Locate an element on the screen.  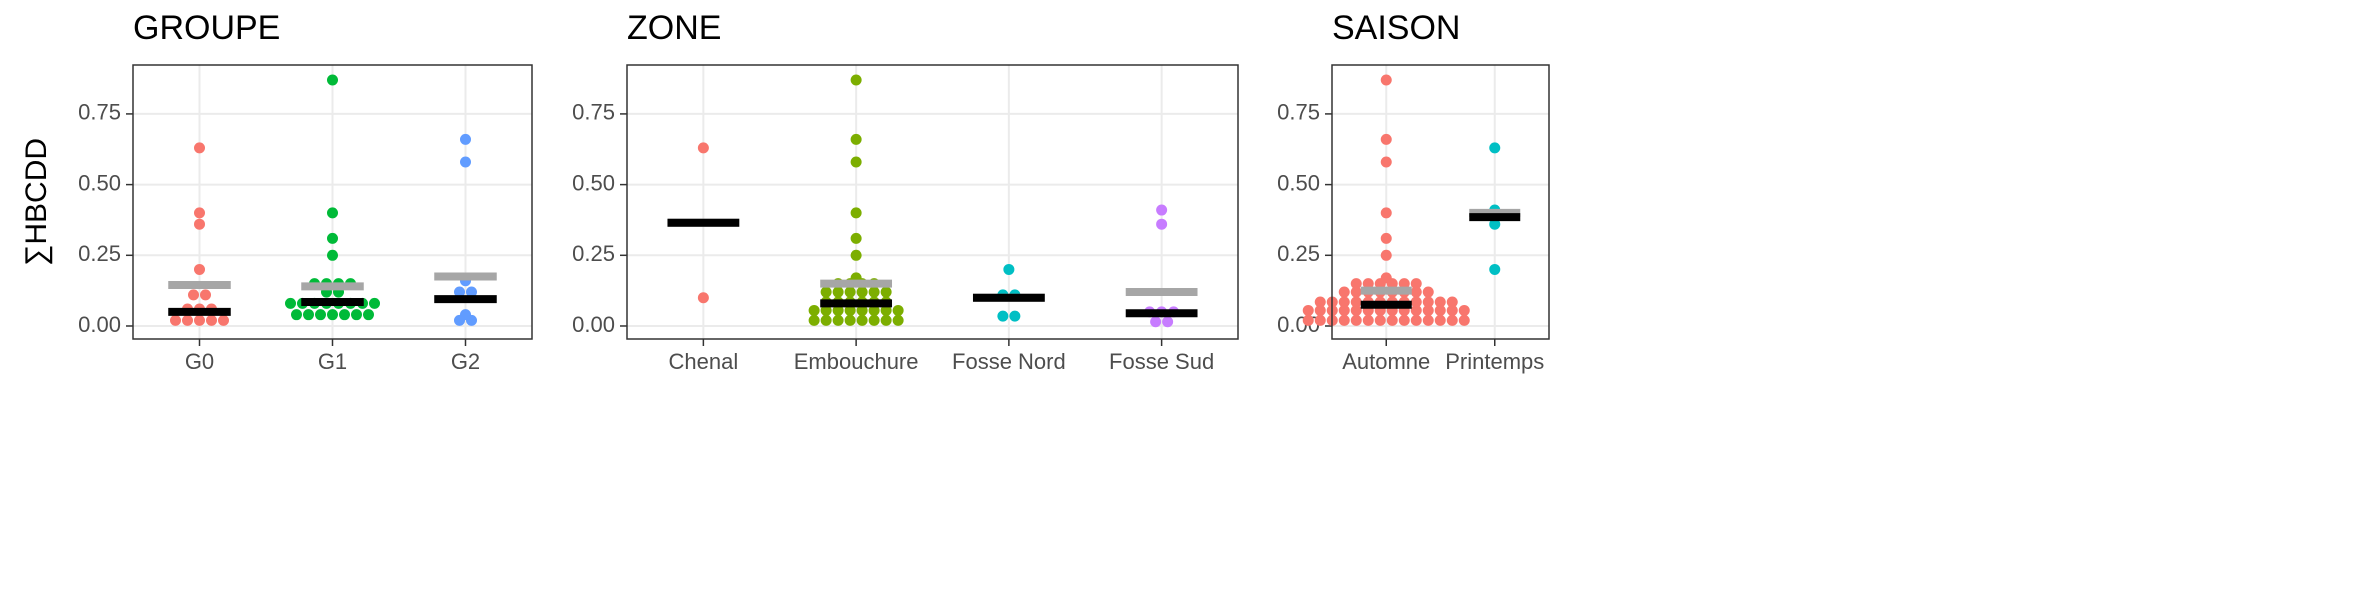
x-tick-label: G1 is located at coordinates (332, 361).